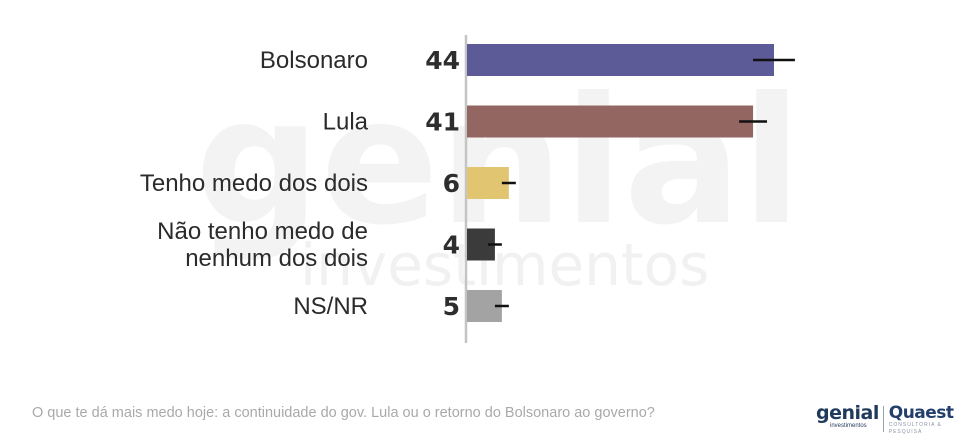 The image size is (971, 439). I want to click on category-label-5: NS/NR, so click(330, 306).